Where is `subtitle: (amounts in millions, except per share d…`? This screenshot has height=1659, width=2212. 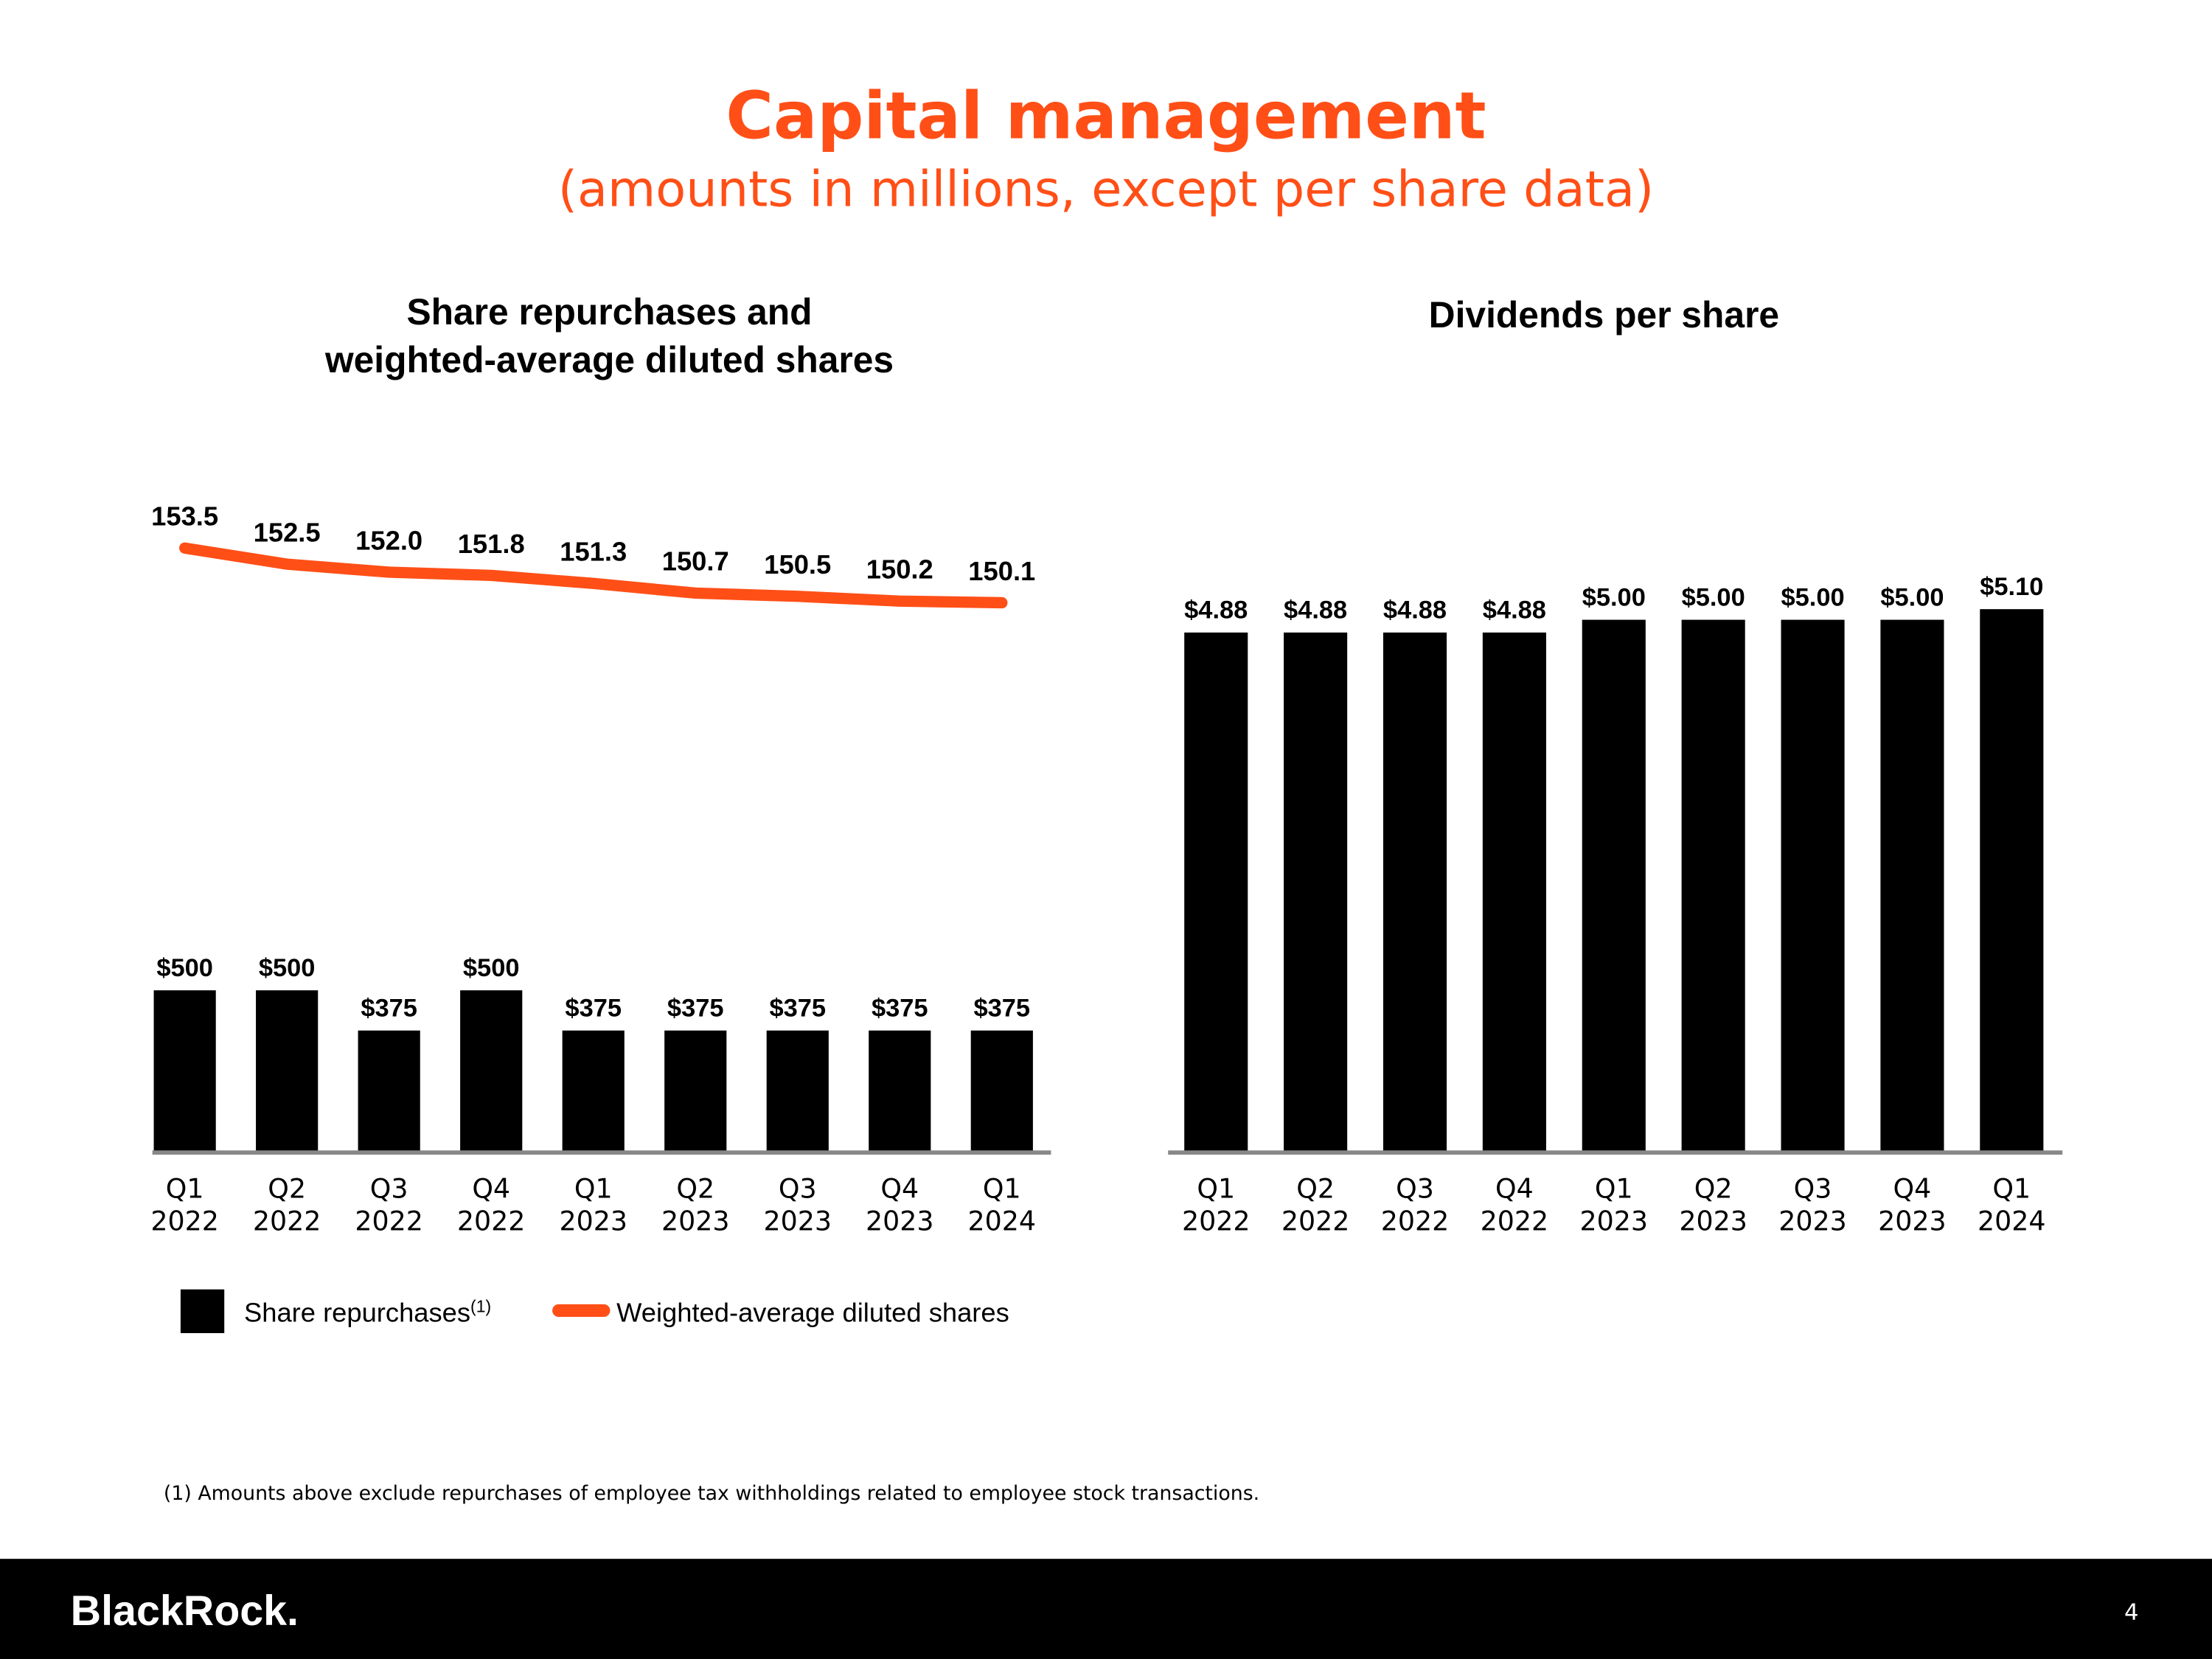
subtitle: (amounts in millions, except per share d… is located at coordinates (1106, 189).